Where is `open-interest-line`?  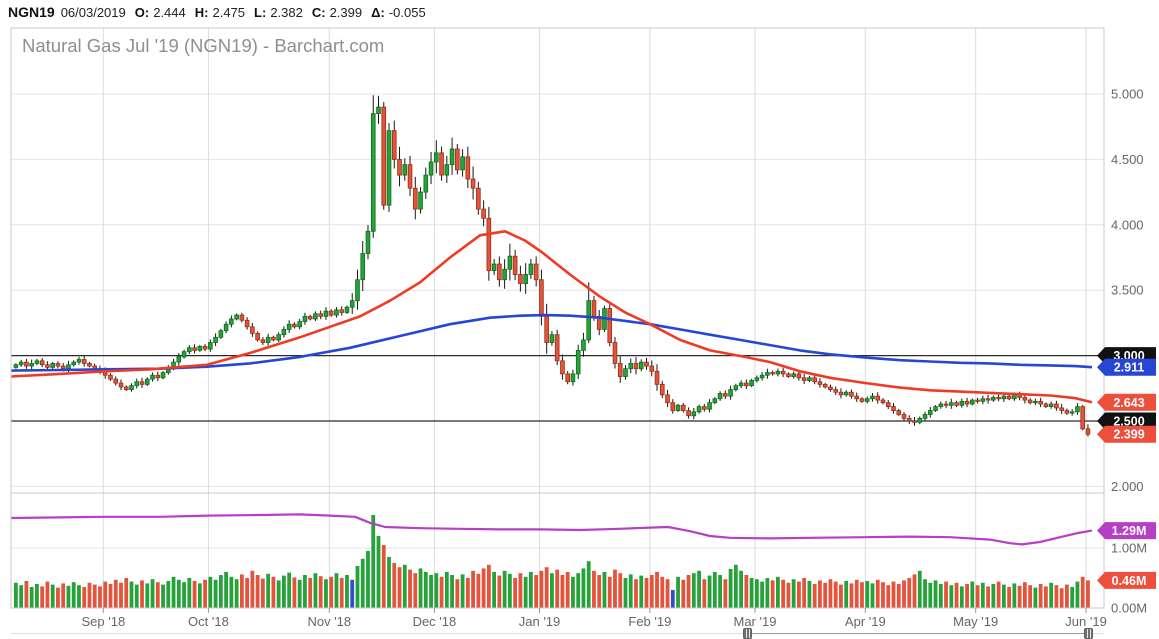
open-interest-line is located at coordinates (551, 529).